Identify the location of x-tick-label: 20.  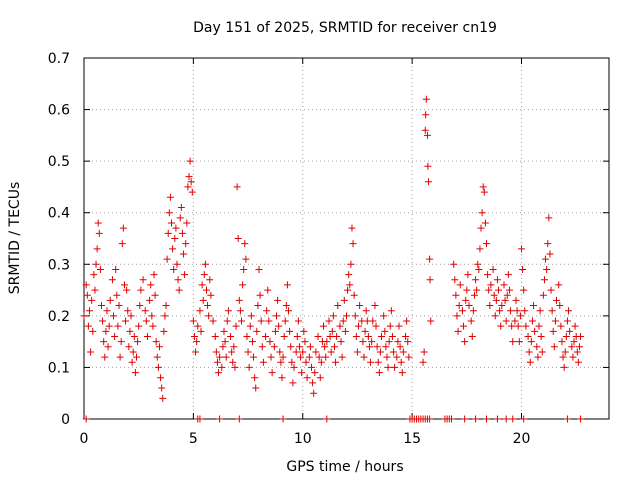
(522, 439).